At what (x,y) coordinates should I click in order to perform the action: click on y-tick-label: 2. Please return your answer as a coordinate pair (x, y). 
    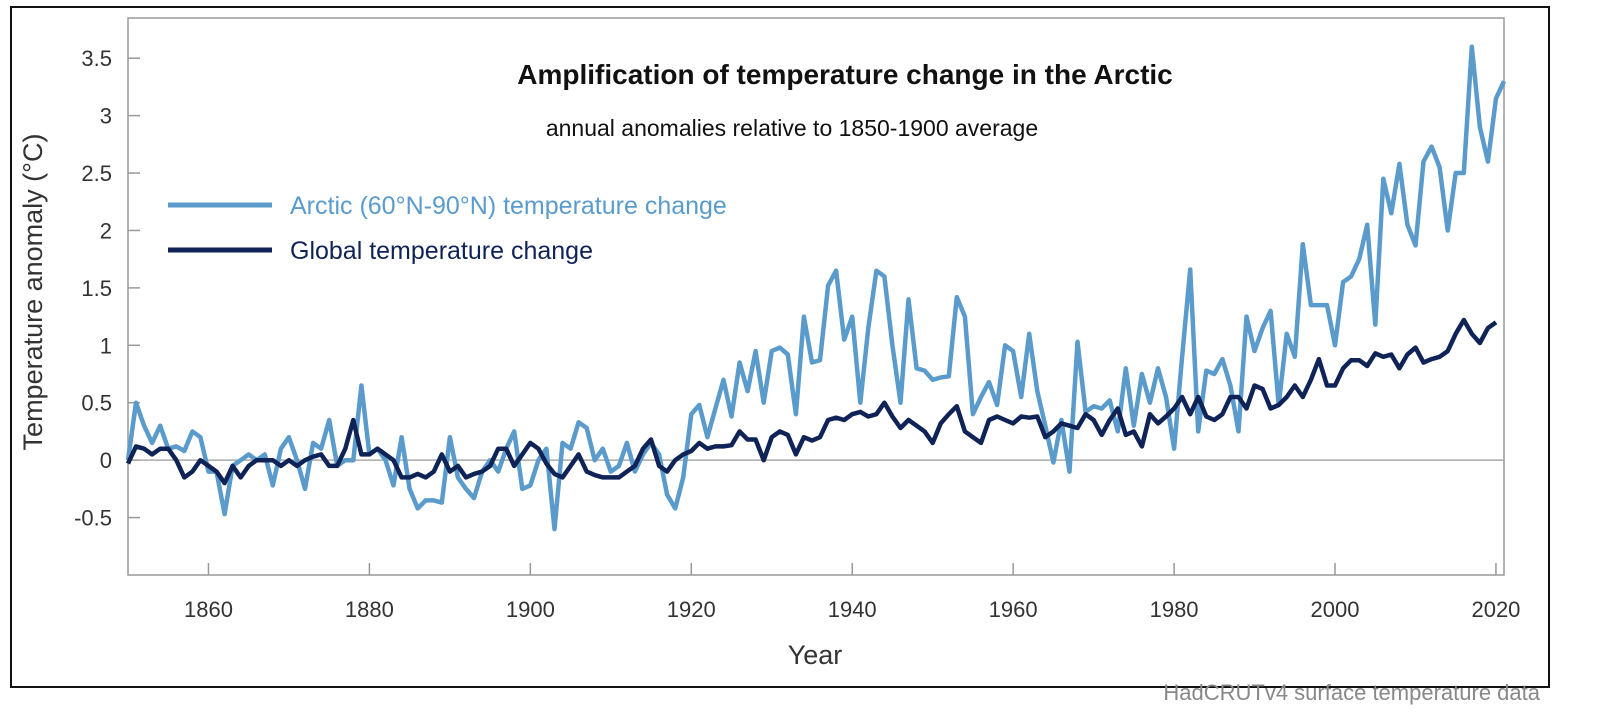
    Looking at the image, I should click on (106, 230).